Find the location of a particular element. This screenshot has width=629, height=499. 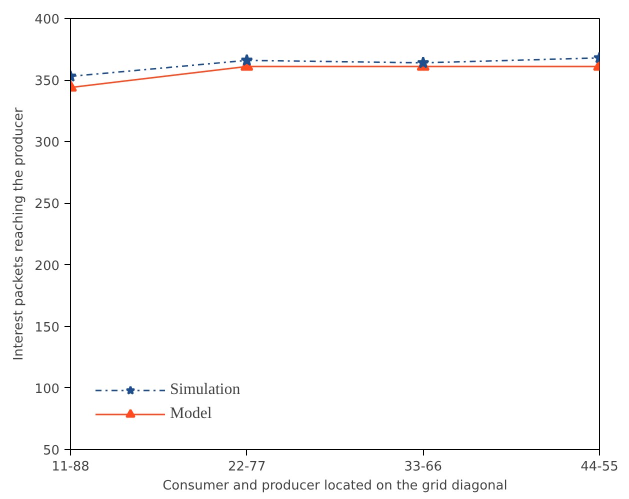

x-tick-label: 33-66 is located at coordinates (423, 467).